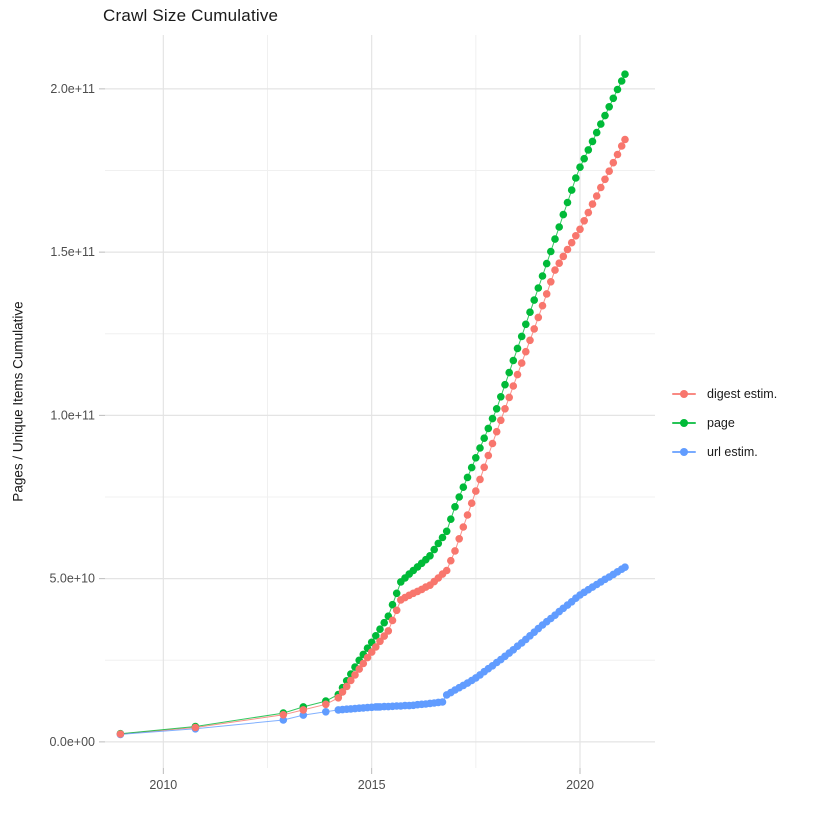  I want to click on y-tick-label: 2.0e+11, so click(72, 89).